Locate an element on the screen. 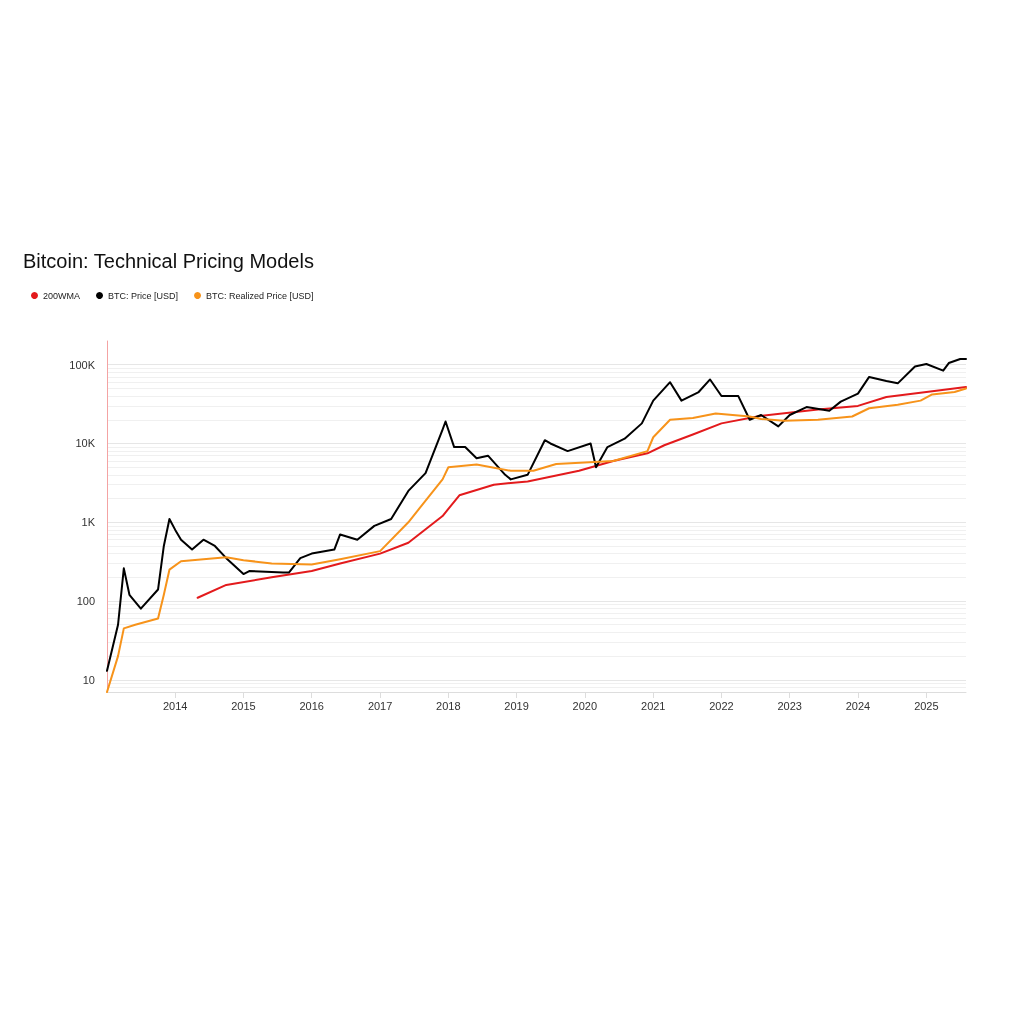 The height and width of the screenshot is (1024, 1024). y-tick-label: 10 is located at coordinates (88, 679).